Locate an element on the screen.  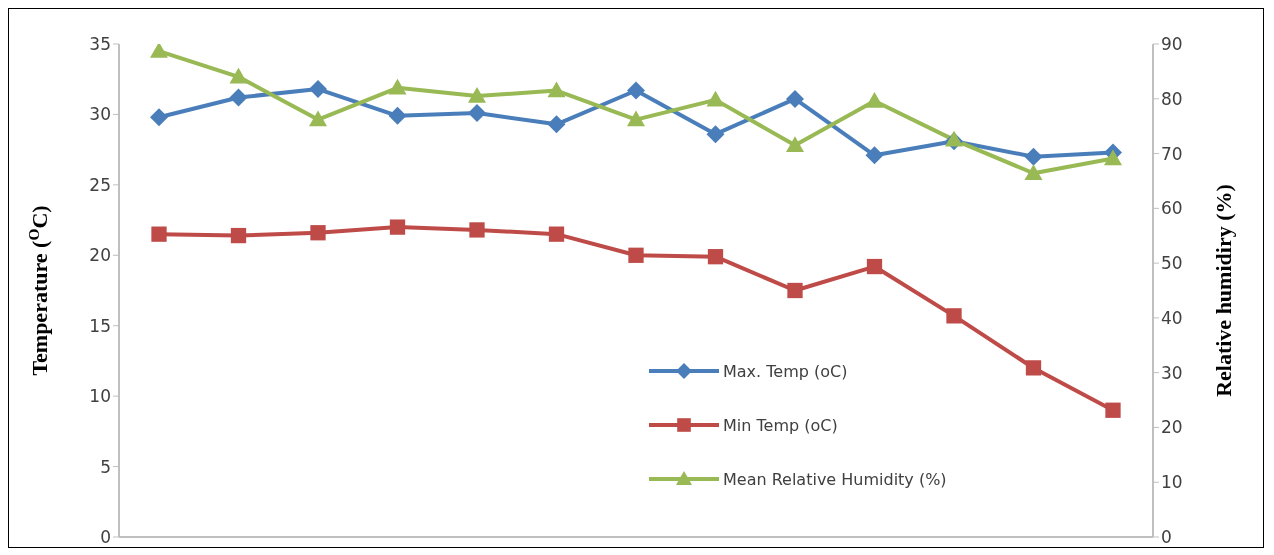
y-tick-label: 15 is located at coordinates (100, 325).